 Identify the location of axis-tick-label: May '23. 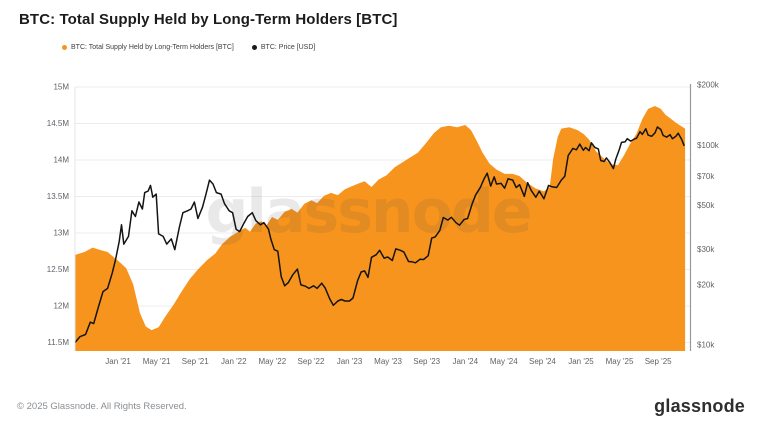
(388, 361).